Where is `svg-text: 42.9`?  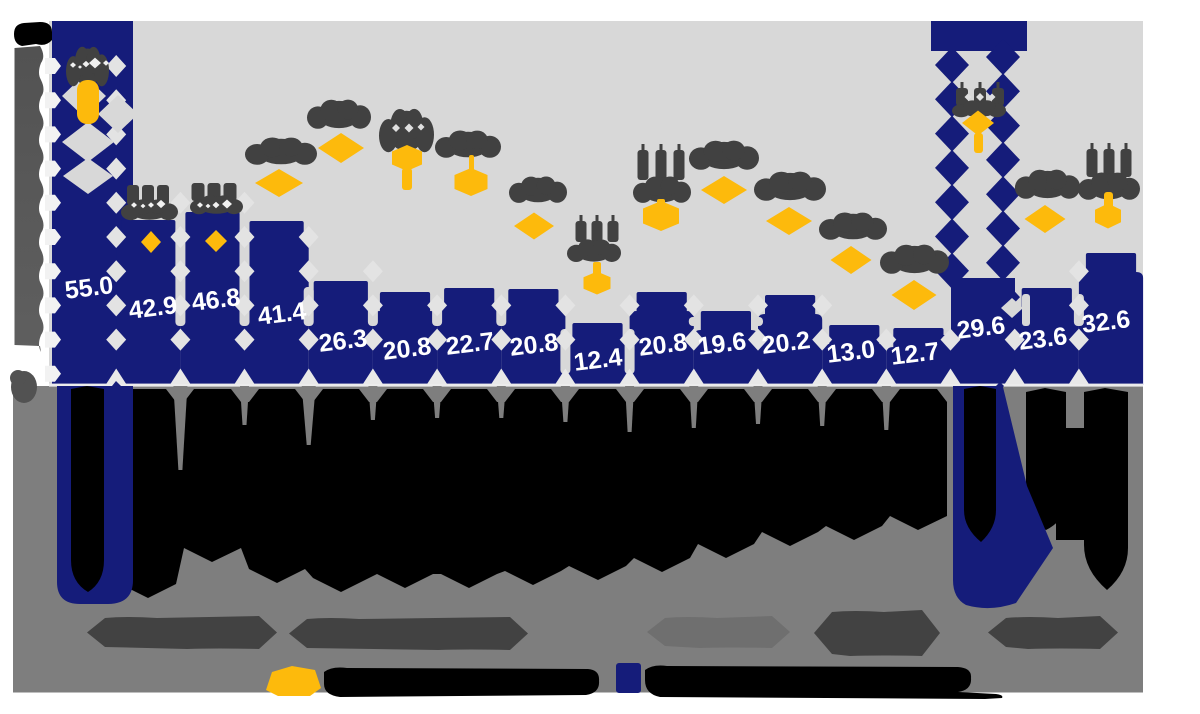
svg-text: 42.9 is located at coordinates (153, 308).